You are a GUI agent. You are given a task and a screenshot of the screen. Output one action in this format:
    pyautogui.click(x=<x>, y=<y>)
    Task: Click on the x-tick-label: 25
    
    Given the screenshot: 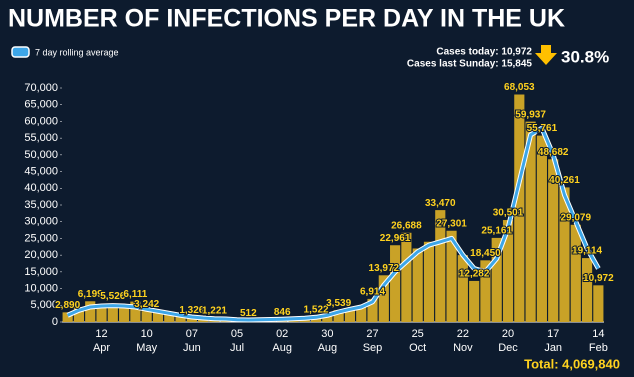 What is the action you would take?
    pyautogui.click(x=418, y=334)
    